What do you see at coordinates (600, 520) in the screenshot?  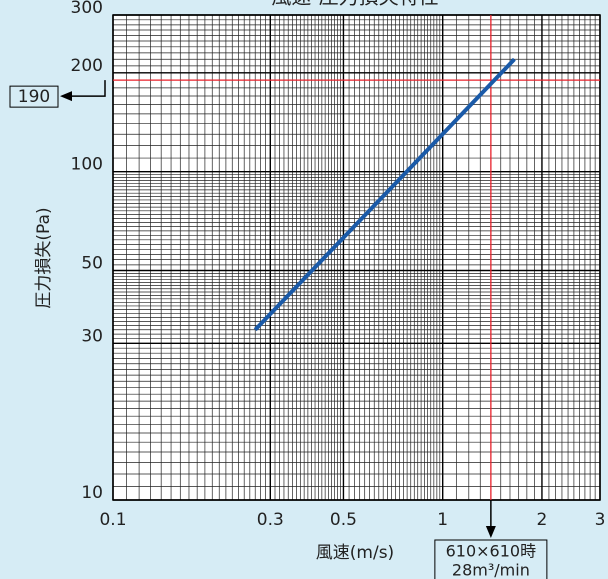 I see `x-tick-label: 3` at bounding box center [600, 520].